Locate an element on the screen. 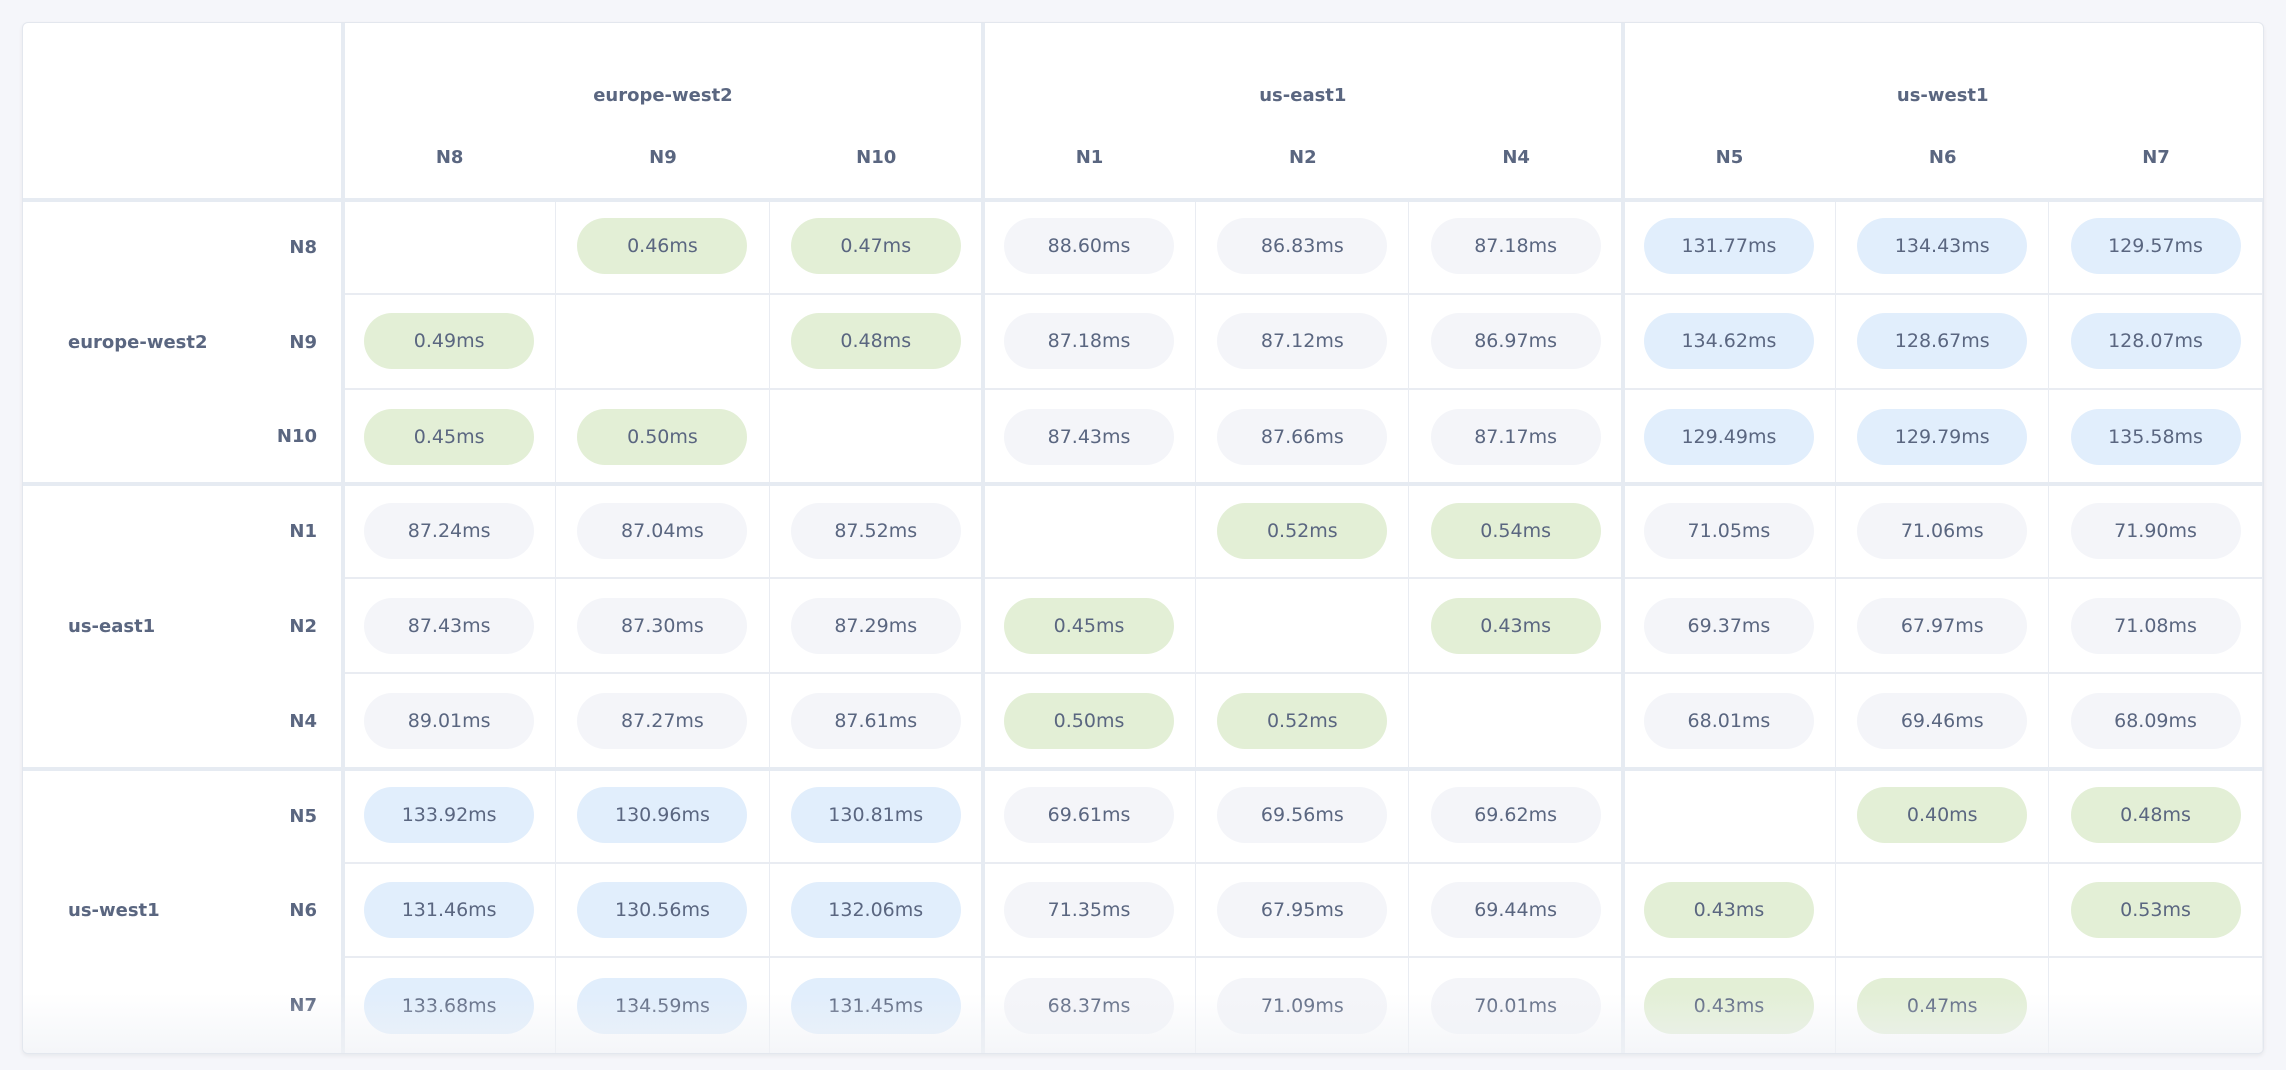 This screenshot has height=1070, width=2286. matrix-cell: 129.79ms is located at coordinates (1943, 437).